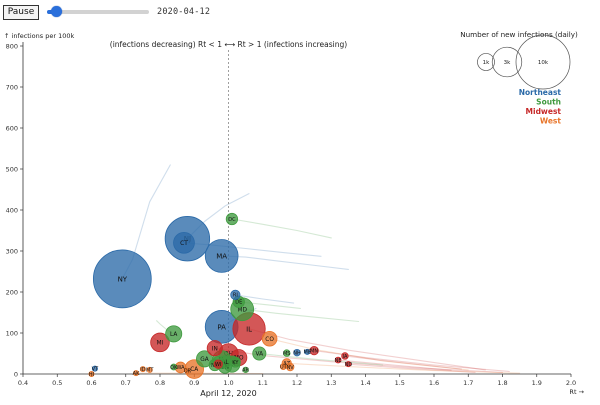  What do you see at coordinates (281, 228) in the screenshot?
I see `trail-dc` at bounding box center [281, 228].